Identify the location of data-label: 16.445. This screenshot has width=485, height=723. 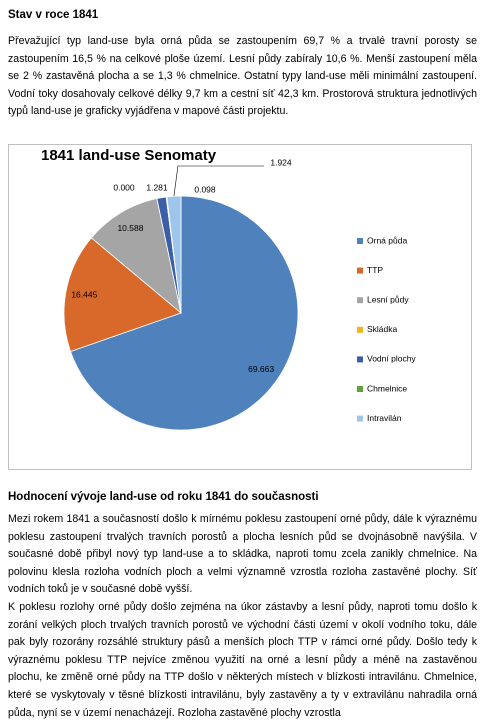
(84, 295).